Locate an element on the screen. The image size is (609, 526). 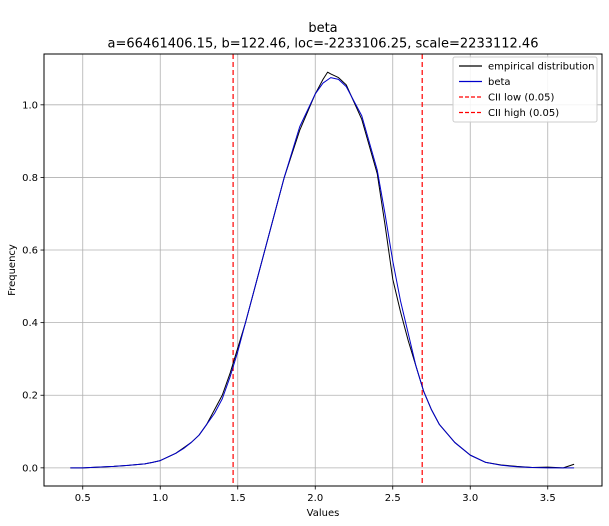
x-tick-label: 1.5 is located at coordinates (238, 498).